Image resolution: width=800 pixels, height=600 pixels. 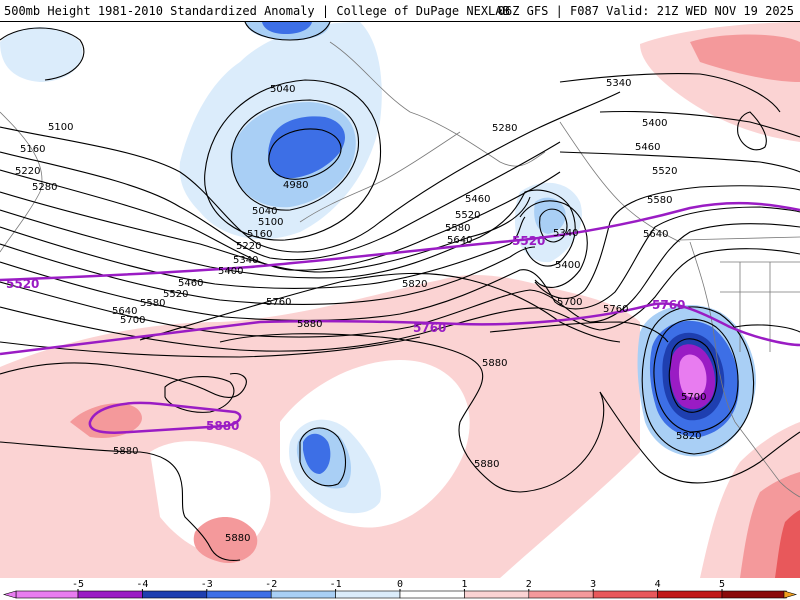 I want to click on negative-anomaly-central-core, so click(x=317, y=453).